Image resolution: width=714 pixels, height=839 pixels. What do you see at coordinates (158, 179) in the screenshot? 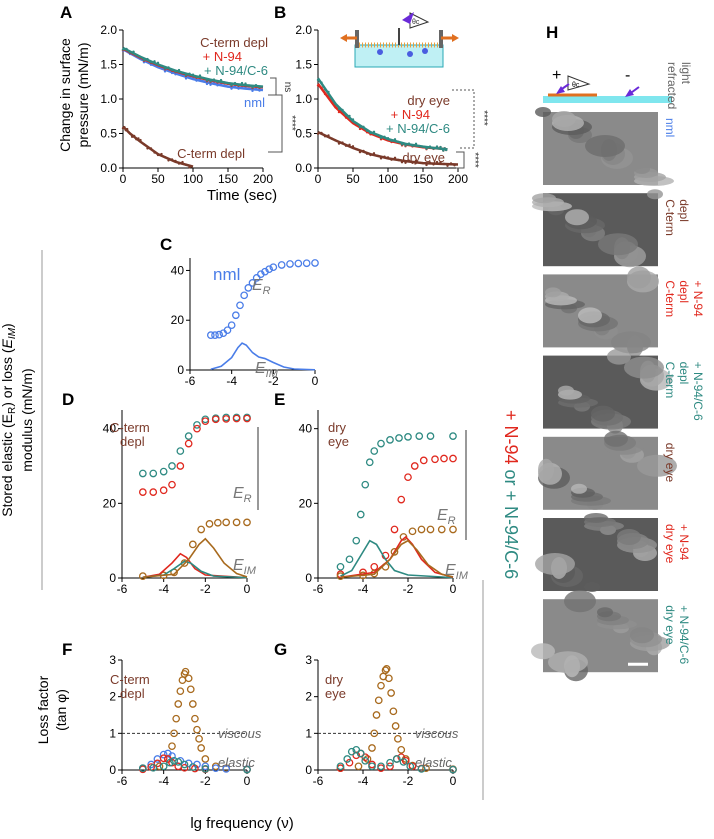
I see `a-x-tick-label: 50` at bounding box center [158, 179].